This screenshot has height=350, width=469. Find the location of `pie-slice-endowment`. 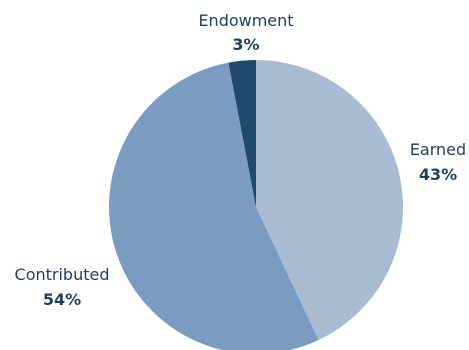

pie-slice-endowment is located at coordinates (242, 133).